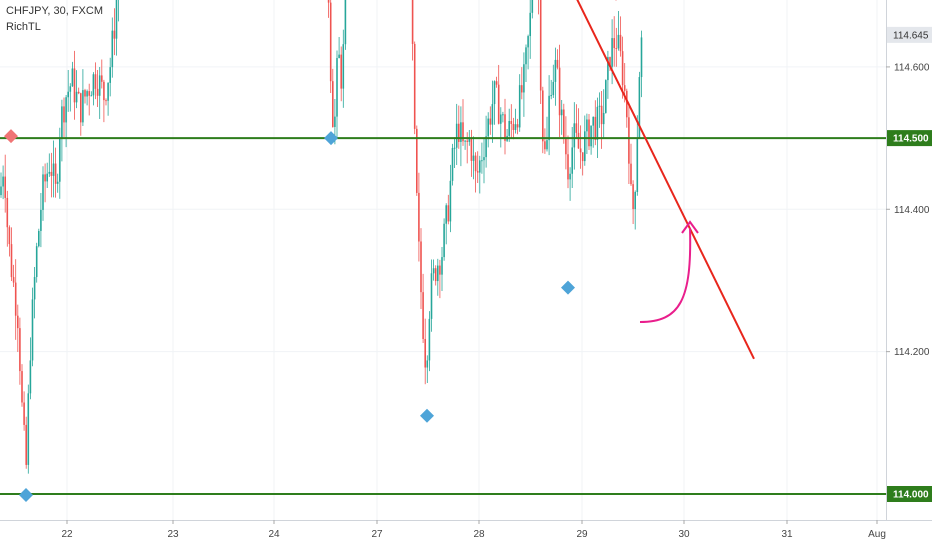  I want to click on time-tick-label: 23, so click(173, 534).